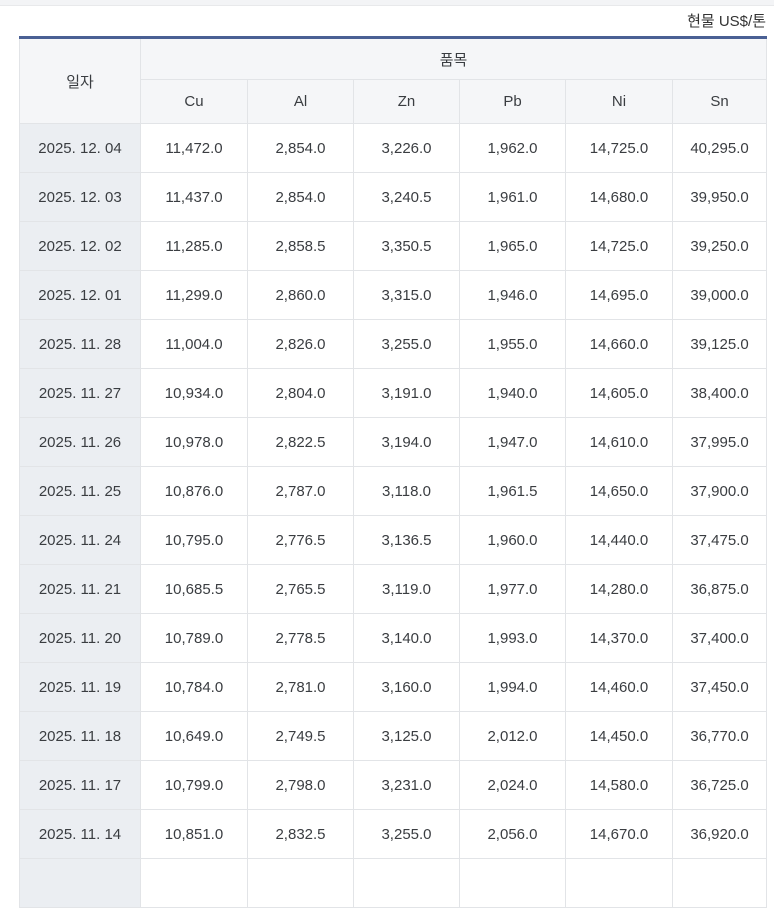  Describe the element at coordinates (619, 295) in the screenshot. I see `value-cell: 14,695.0` at that location.